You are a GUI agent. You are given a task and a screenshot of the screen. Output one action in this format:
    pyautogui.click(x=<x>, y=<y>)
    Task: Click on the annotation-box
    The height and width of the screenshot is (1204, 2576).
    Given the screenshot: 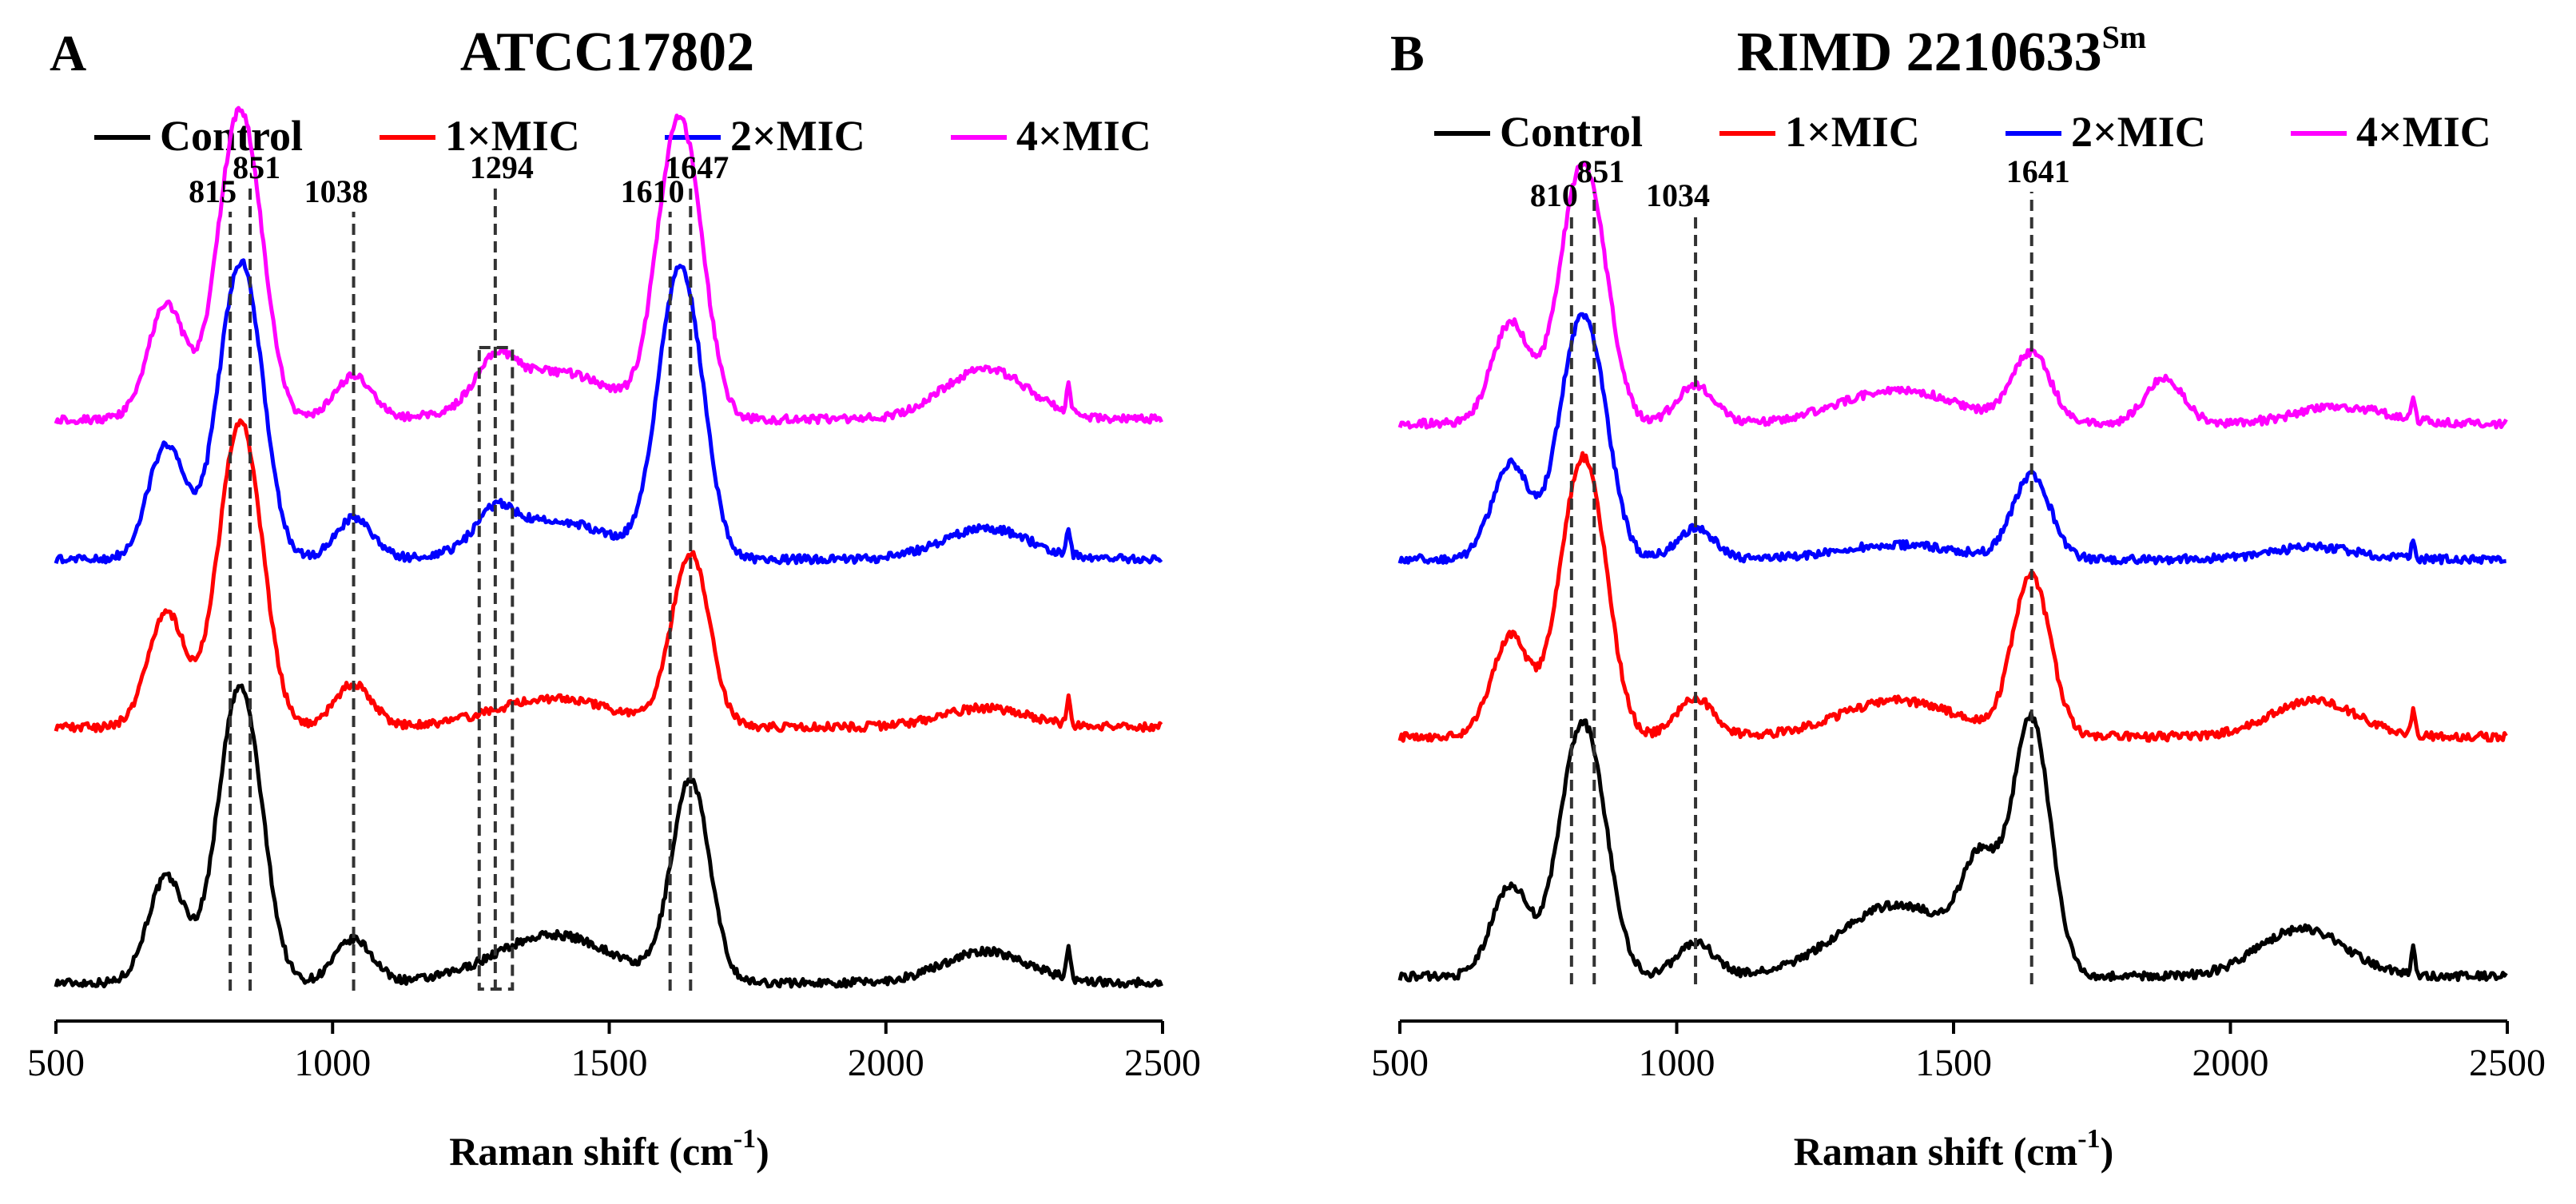 What is the action you would take?
    pyautogui.click(x=496, y=669)
    